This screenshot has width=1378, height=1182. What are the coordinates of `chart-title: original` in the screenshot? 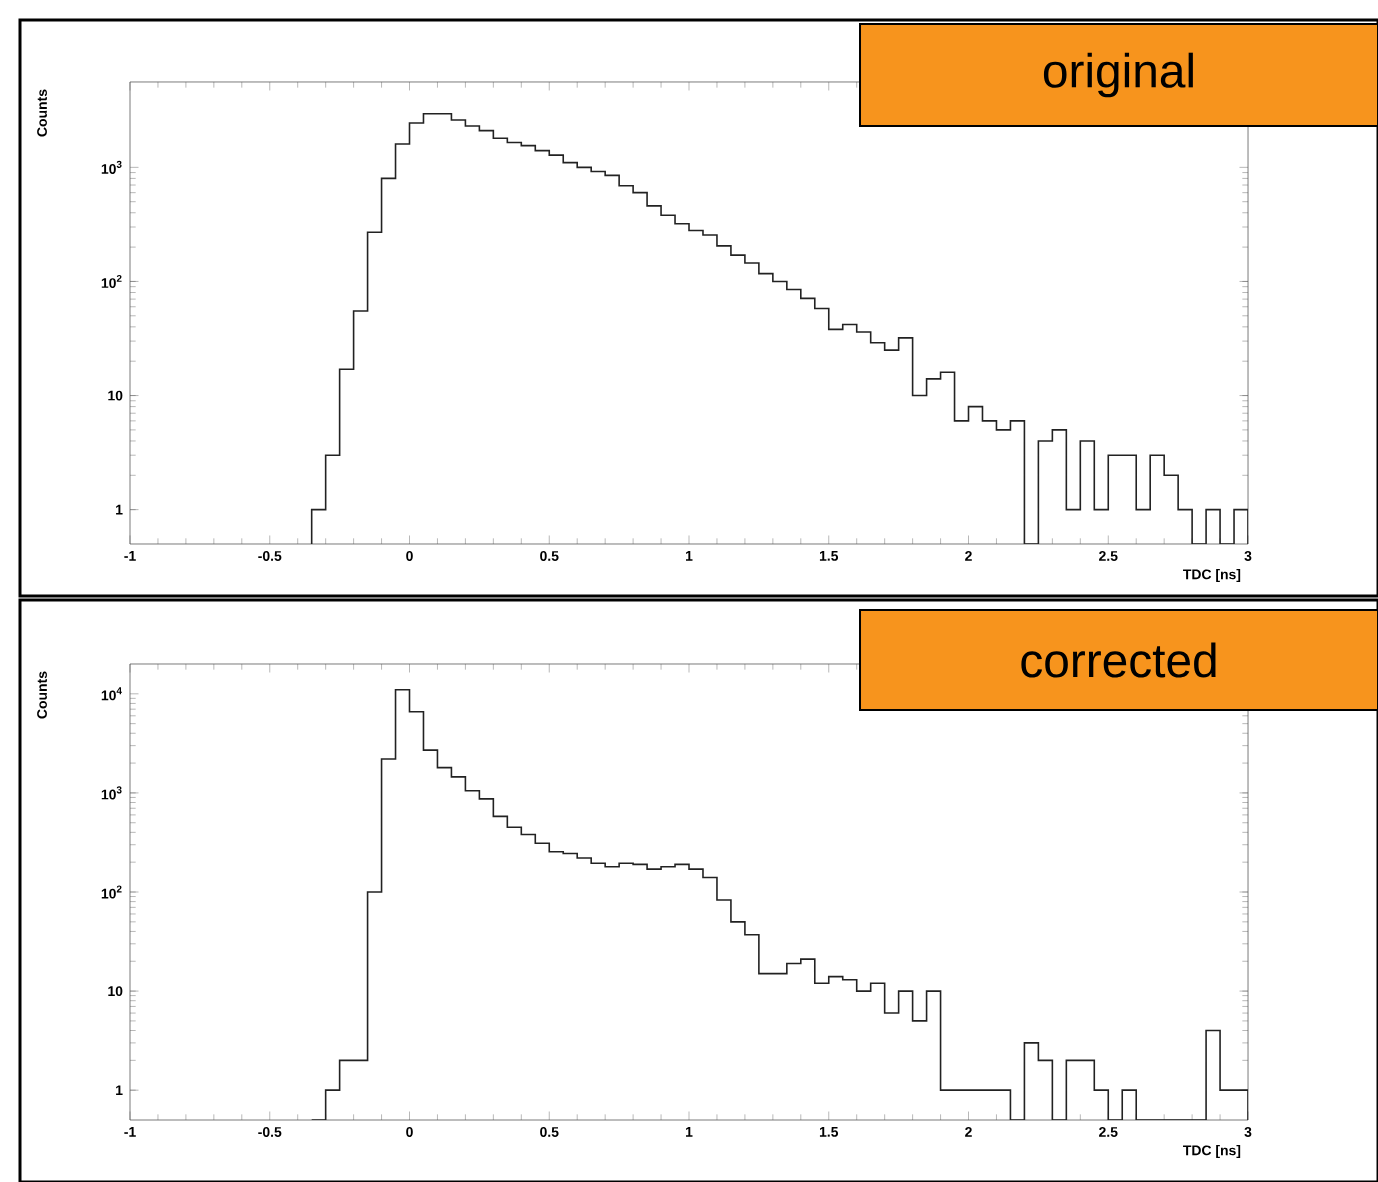 It's located at (1118, 75).